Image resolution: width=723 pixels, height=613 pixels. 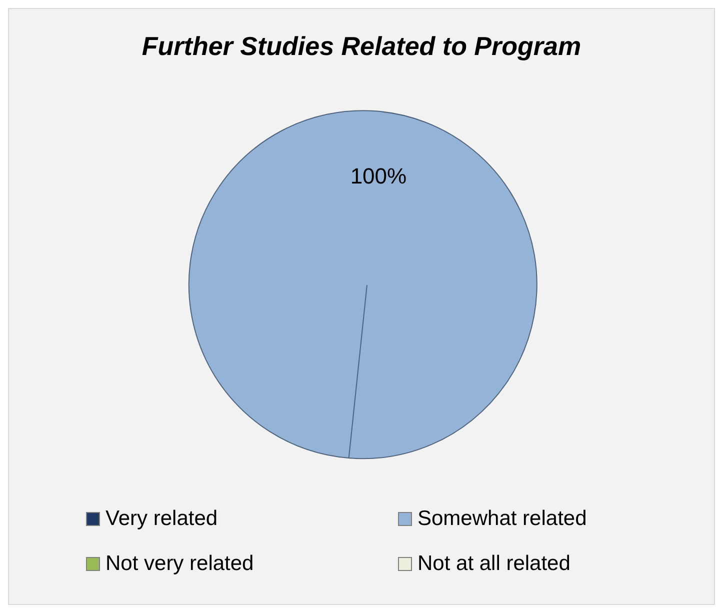 I want to click on chart-title: Further Studies Related to Program, so click(x=361, y=47).